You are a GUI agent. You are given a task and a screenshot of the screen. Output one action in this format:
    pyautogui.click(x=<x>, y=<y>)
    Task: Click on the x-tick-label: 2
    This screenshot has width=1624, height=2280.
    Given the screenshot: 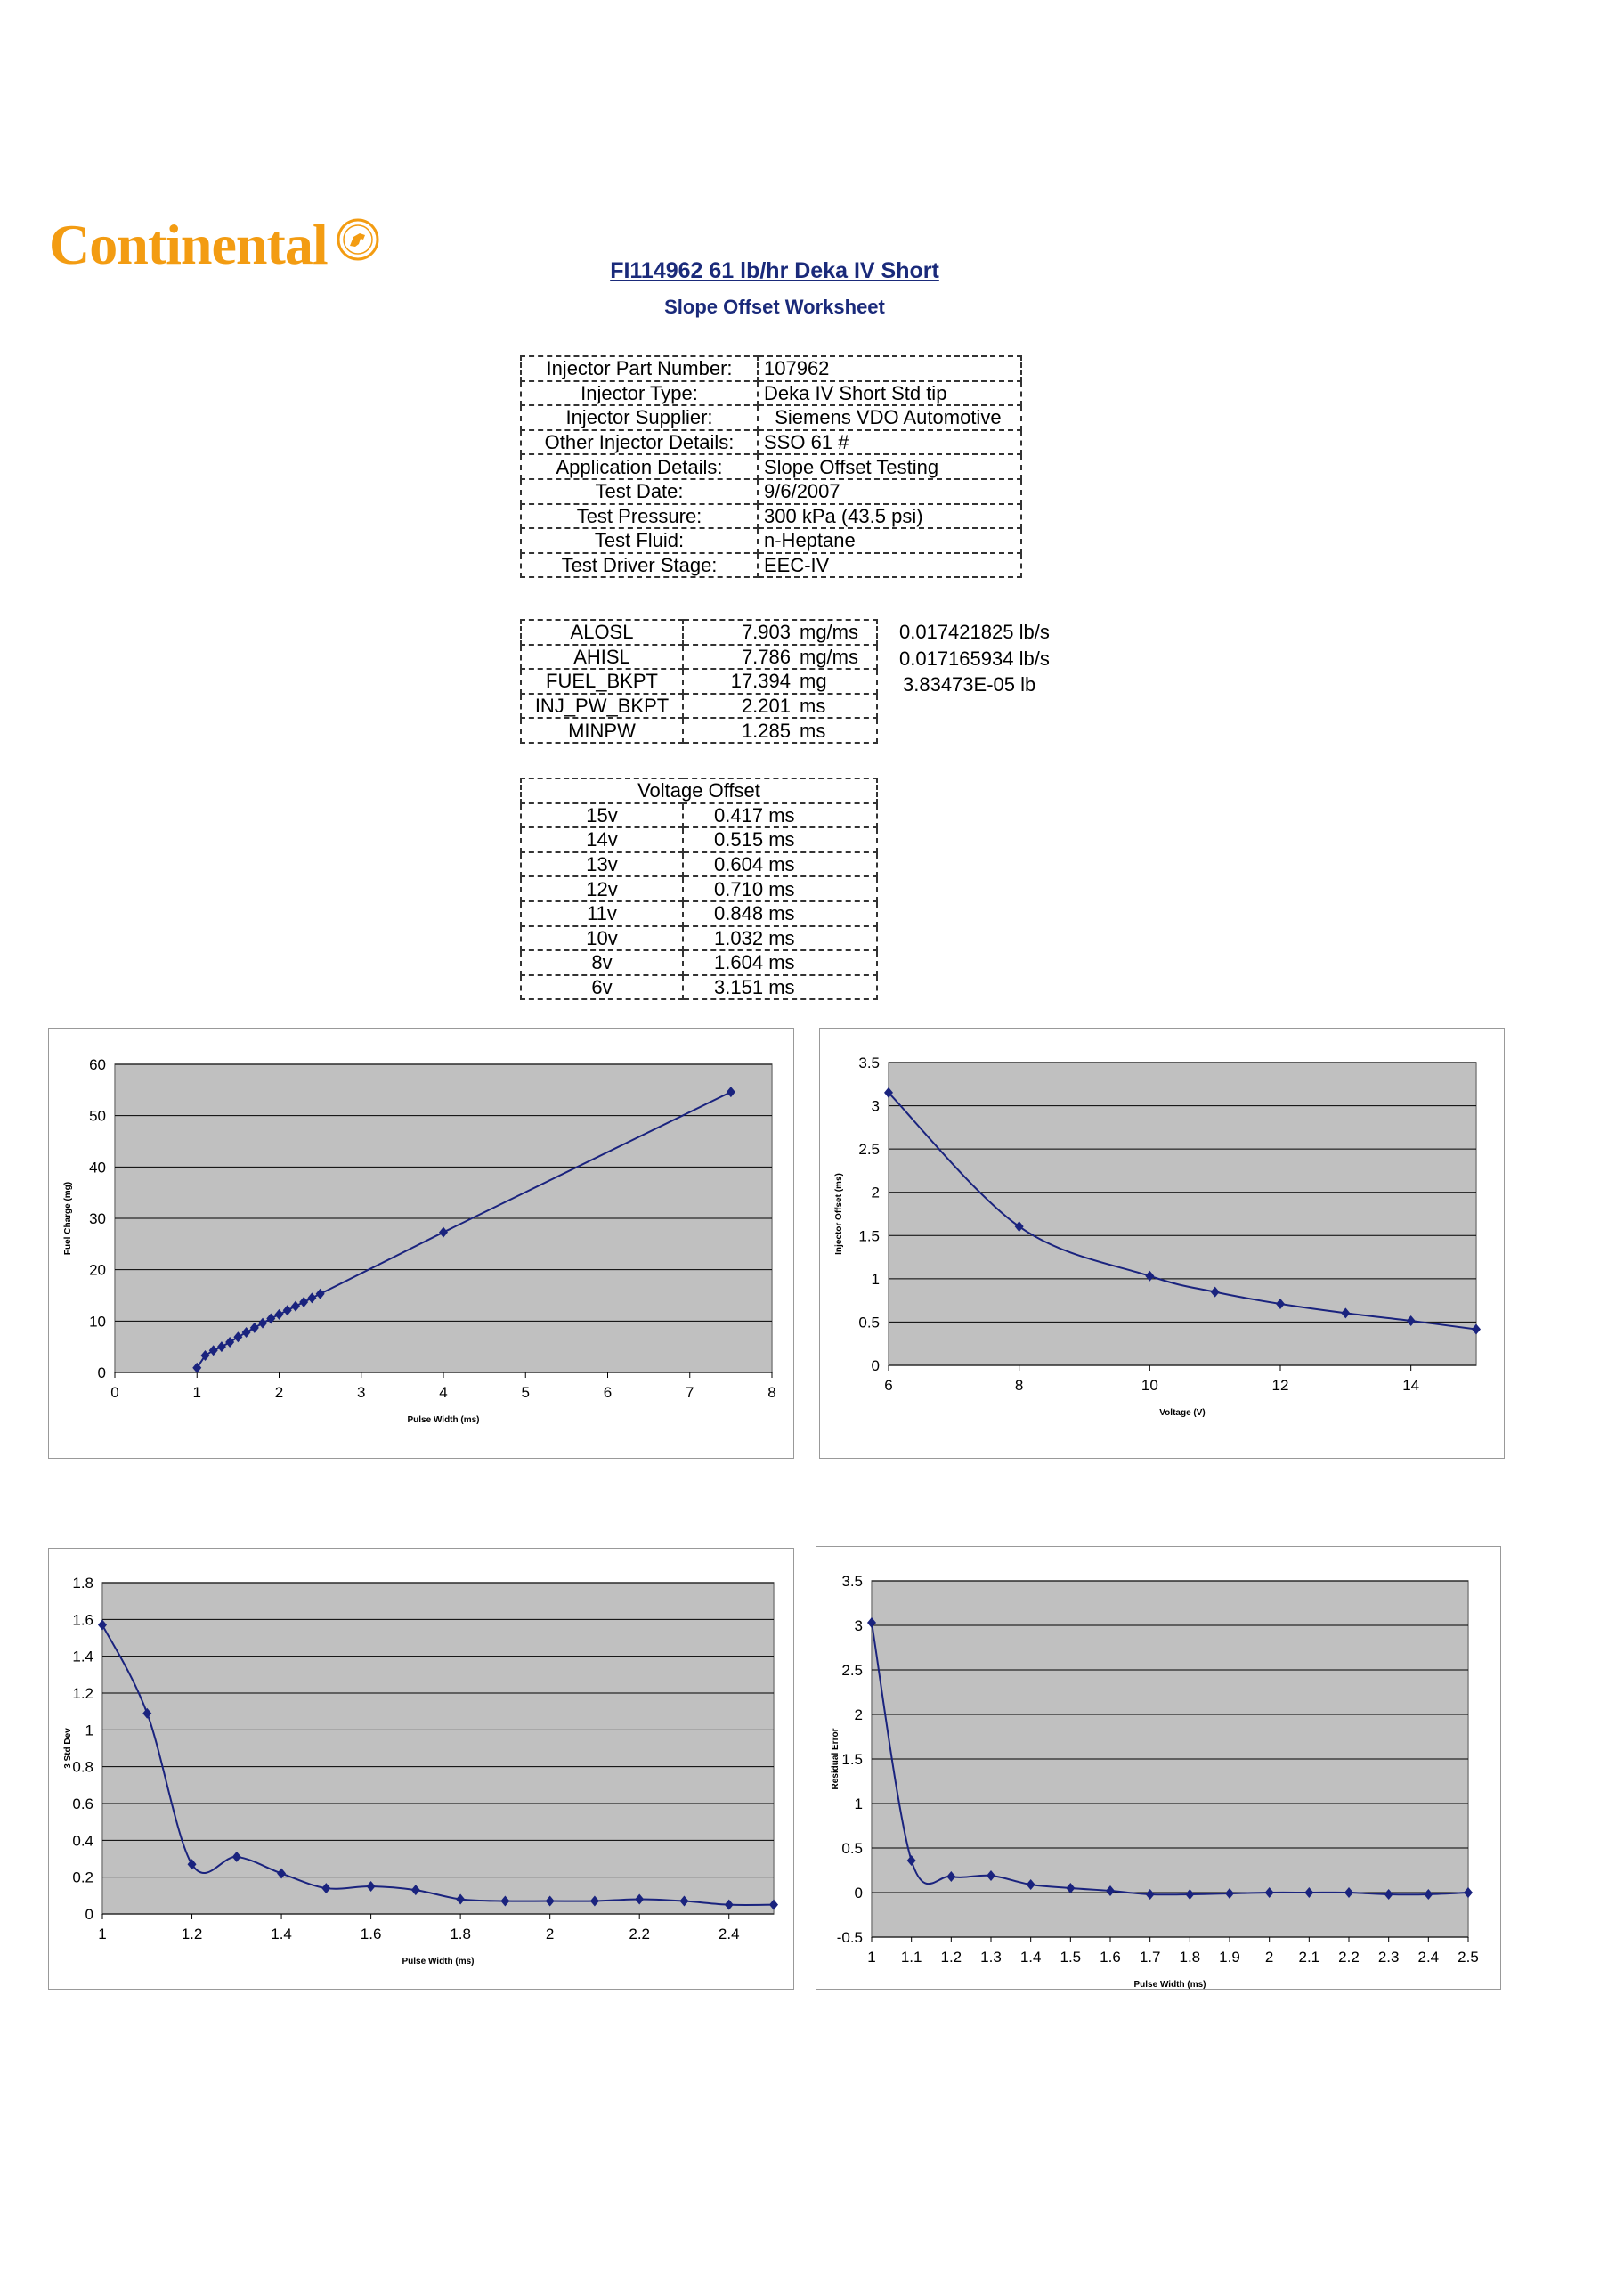 What is the action you would take?
    pyautogui.click(x=1269, y=1957)
    